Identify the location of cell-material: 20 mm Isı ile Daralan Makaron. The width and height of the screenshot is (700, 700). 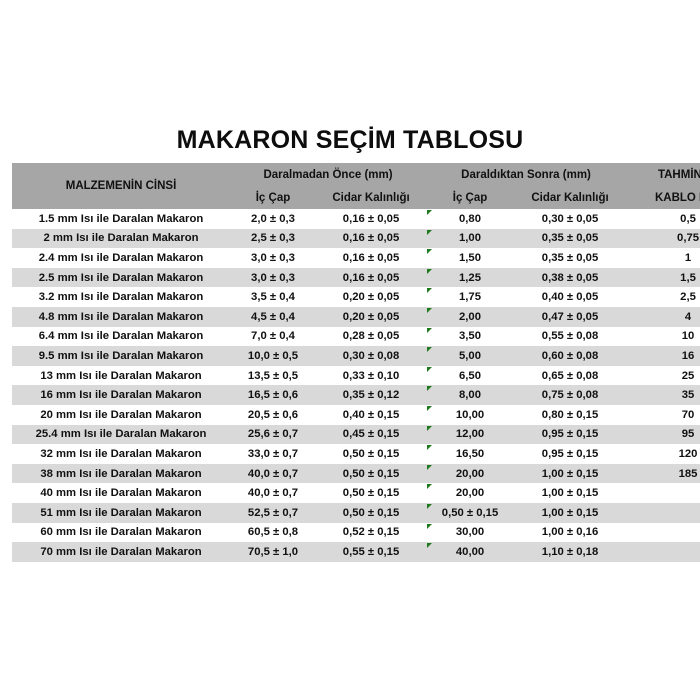
(121, 414).